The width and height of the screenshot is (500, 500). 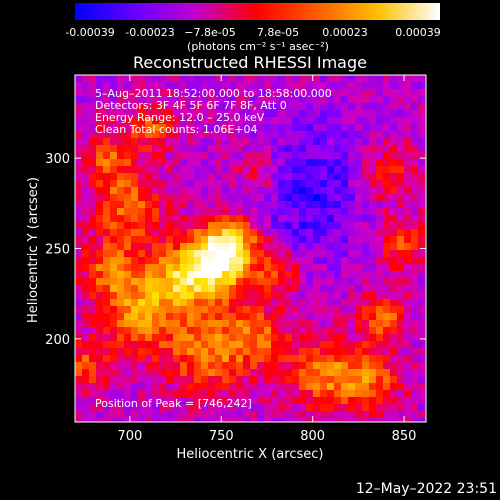 What do you see at coordinates (57, 159) in the screenshot?
I see `y-tick-label: 300` at bounding box center [57, 159].